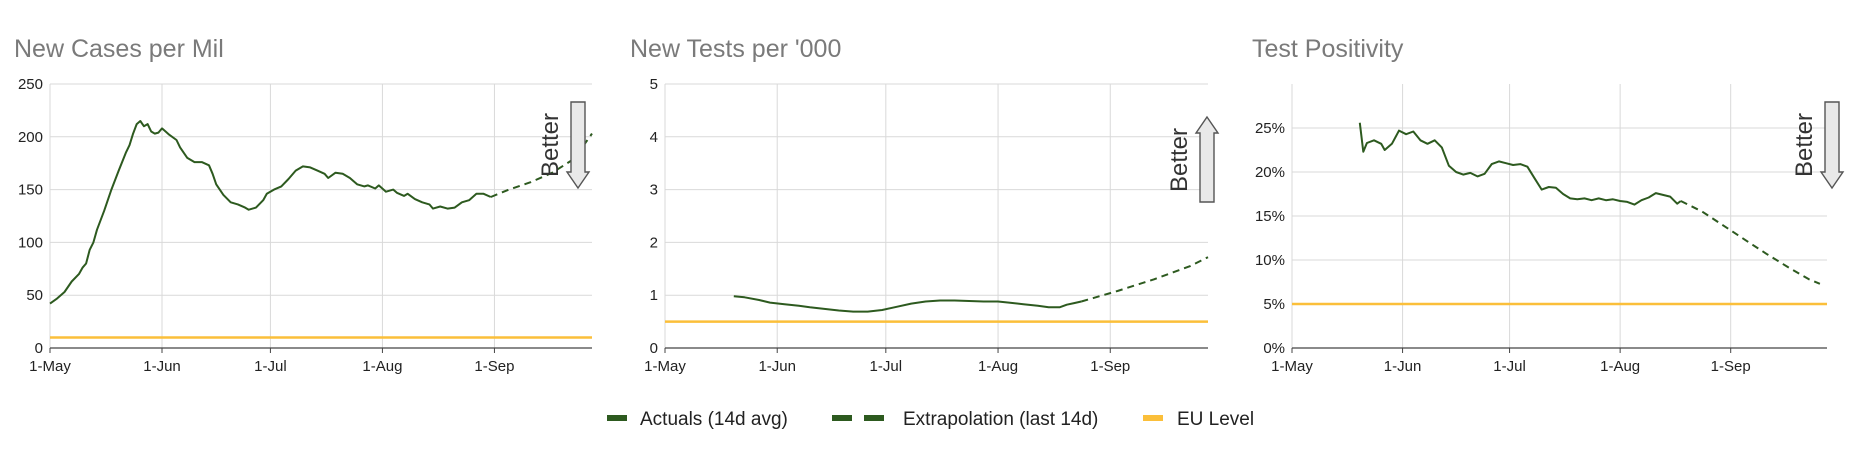 The image size is (1868, 453). What do you see at coordinates (30, 84) in the screenshot?
I see `y-tick-label: 250` at bounding box center [30, 84].